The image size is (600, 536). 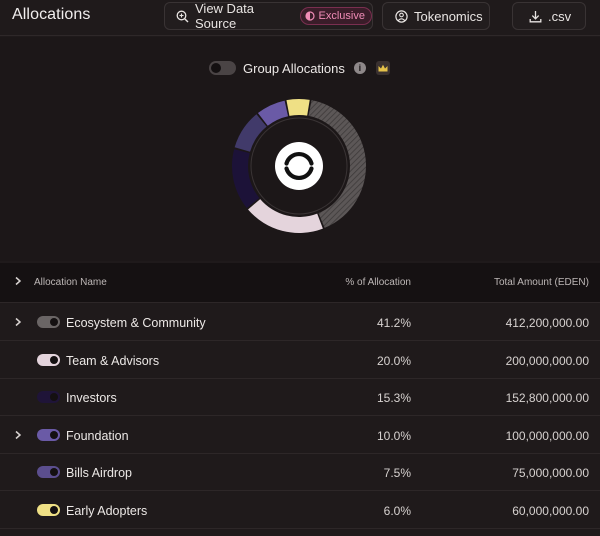 I want to click on allocation-donut-chart, so click(x=299, y=166).